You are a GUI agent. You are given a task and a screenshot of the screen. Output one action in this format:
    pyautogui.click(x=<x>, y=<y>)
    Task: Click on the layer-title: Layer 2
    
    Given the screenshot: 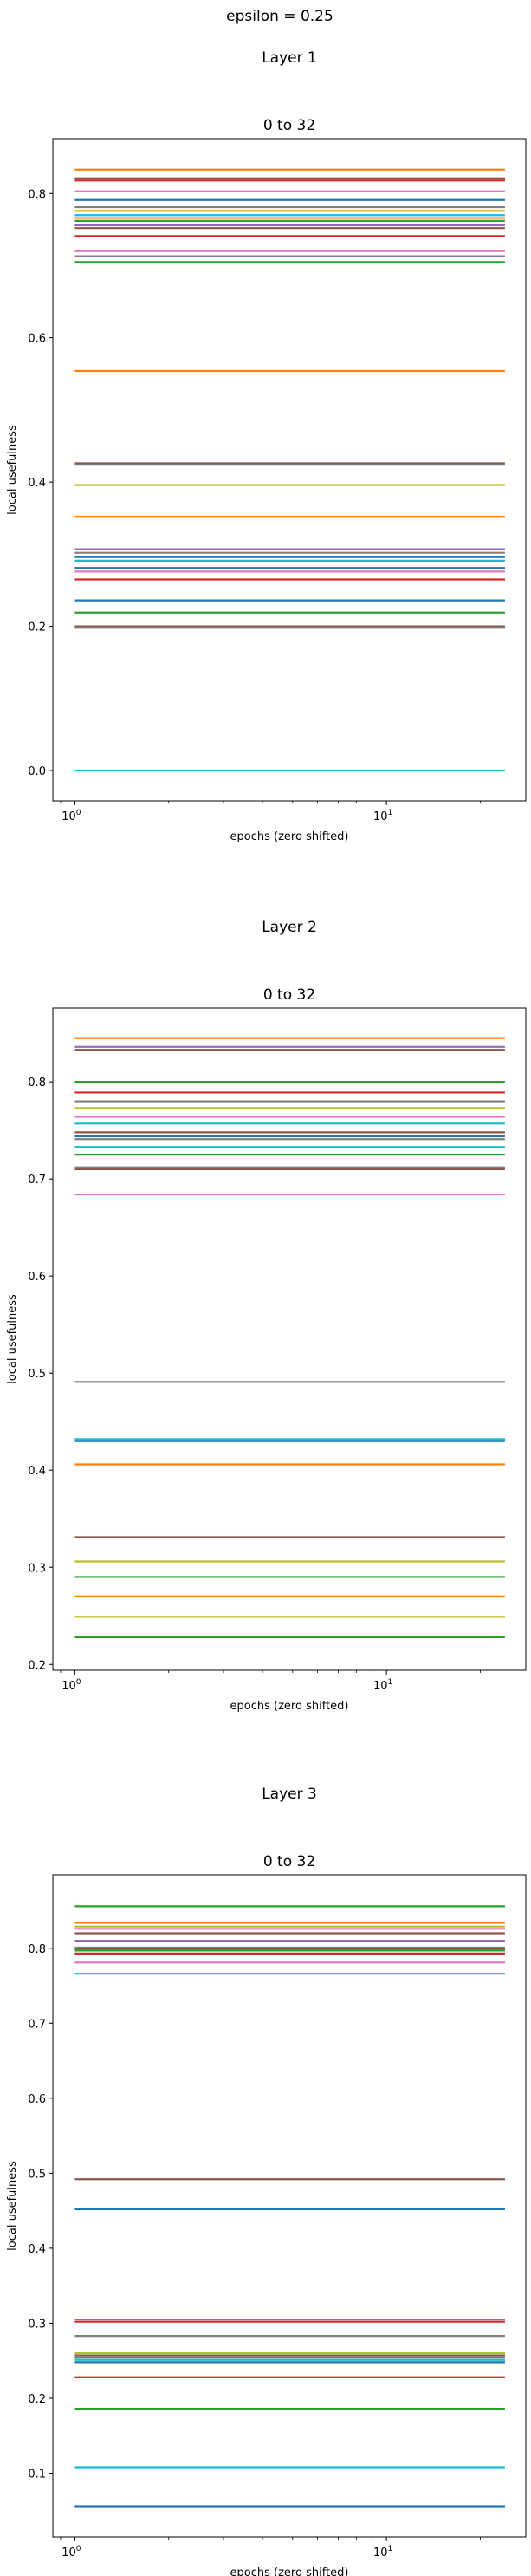 What is the action you would take?
    pyautogui.click(x=289, y=927)
    